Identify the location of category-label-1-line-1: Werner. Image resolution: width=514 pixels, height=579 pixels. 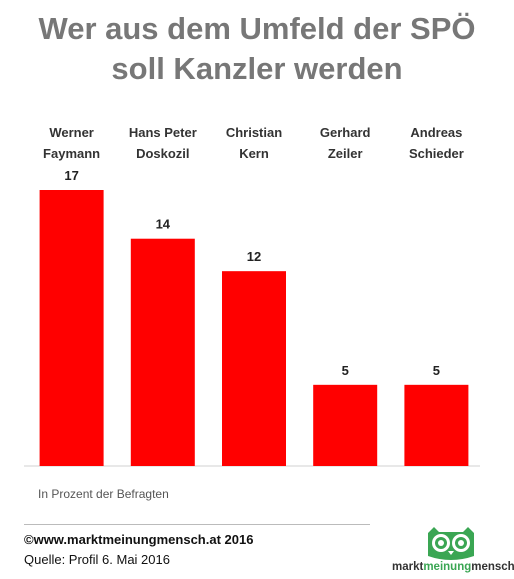
(71, 132).